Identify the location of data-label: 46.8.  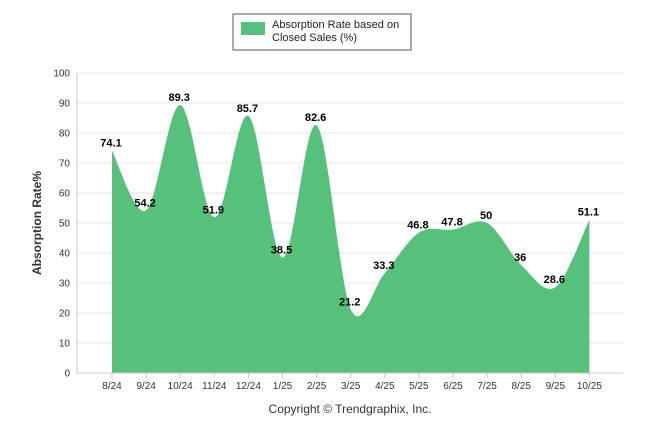
(417, 226).